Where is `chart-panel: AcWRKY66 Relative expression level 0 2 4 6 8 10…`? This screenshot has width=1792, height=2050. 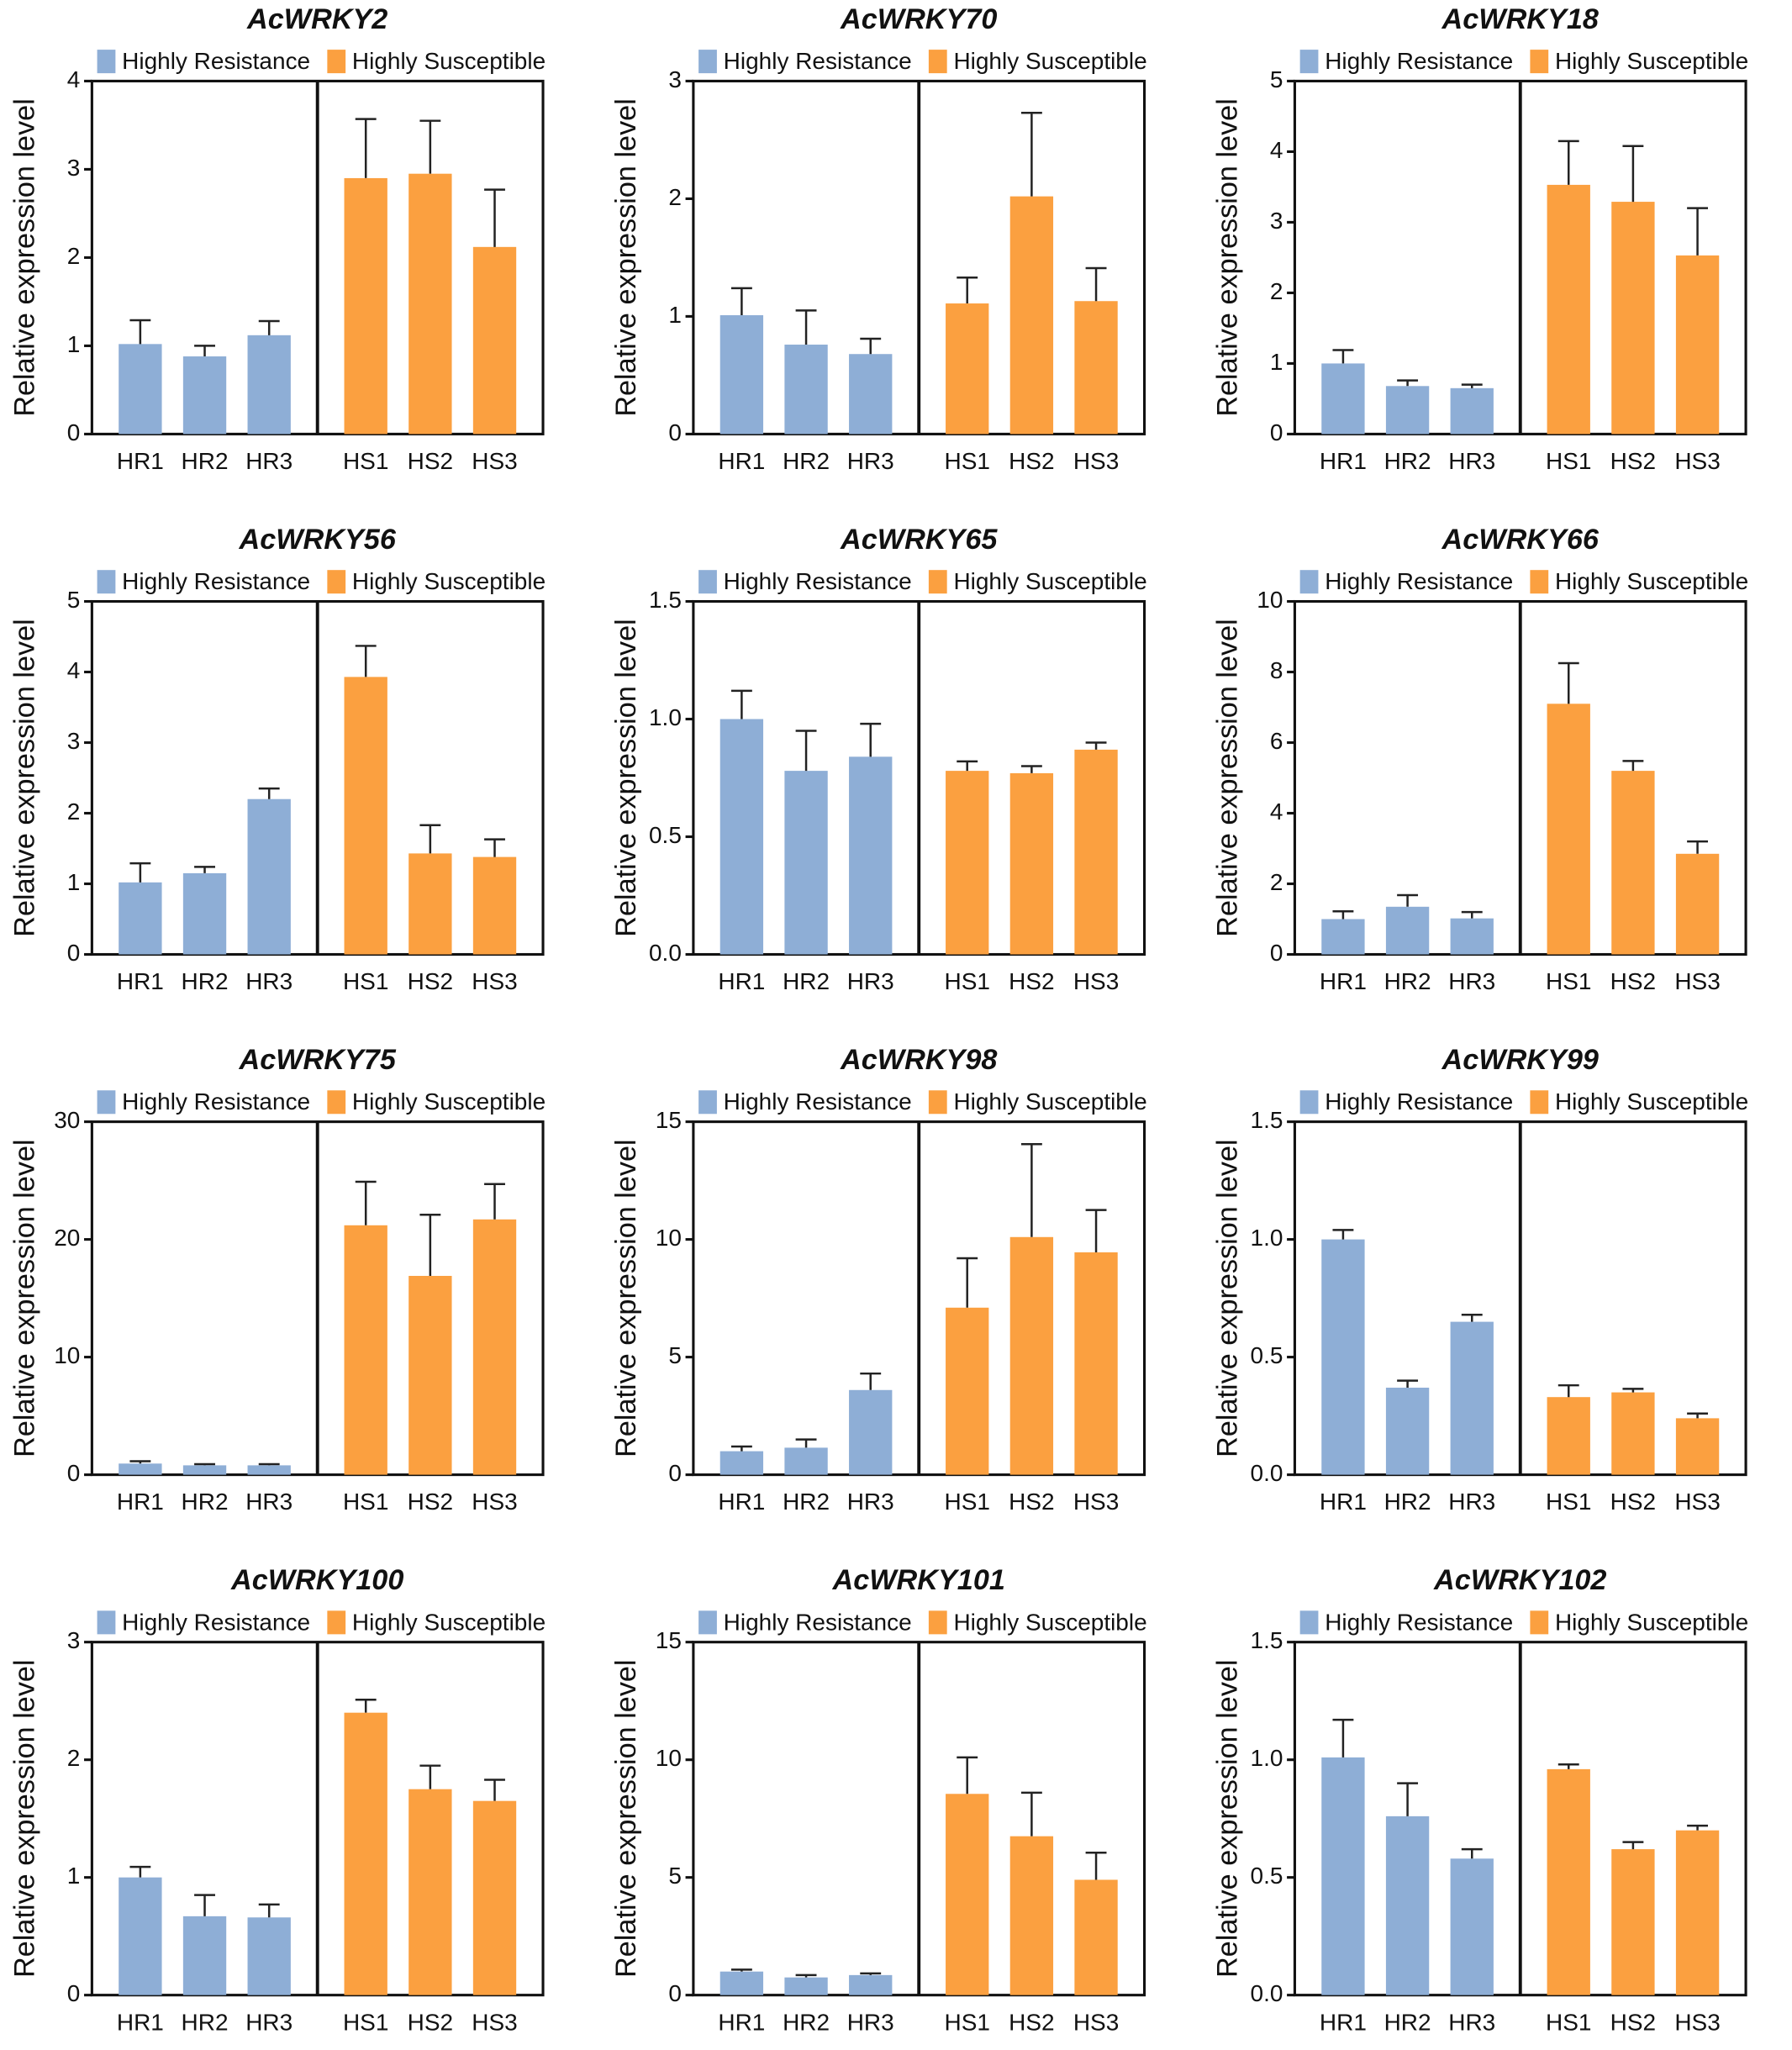
chart-panel: AcWRKY66 Relative expression level 0 2 4 6 8 10… is located at coordinates (1480, 759).